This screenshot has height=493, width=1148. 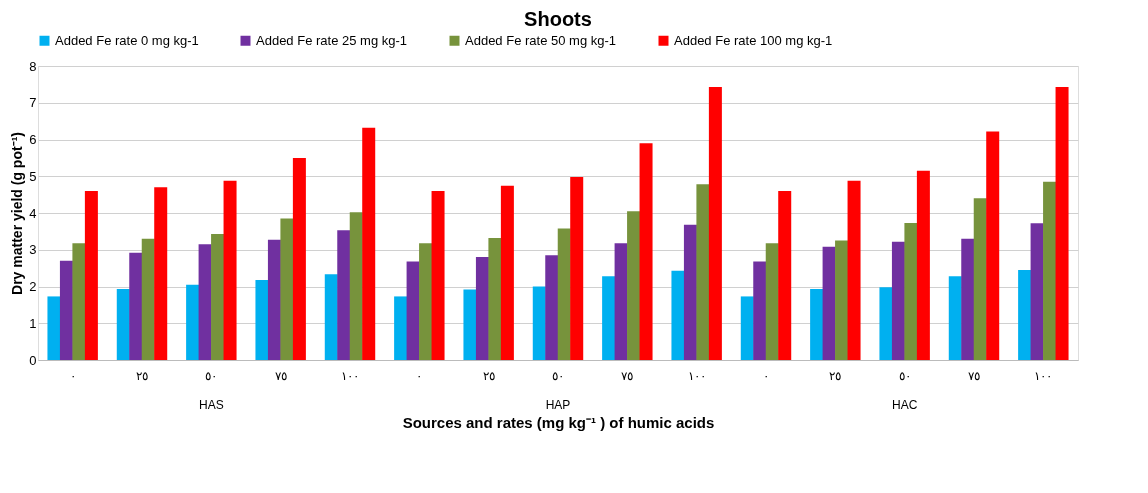 I want to click on y-tick-label: 1, so click(x=33, y=323).